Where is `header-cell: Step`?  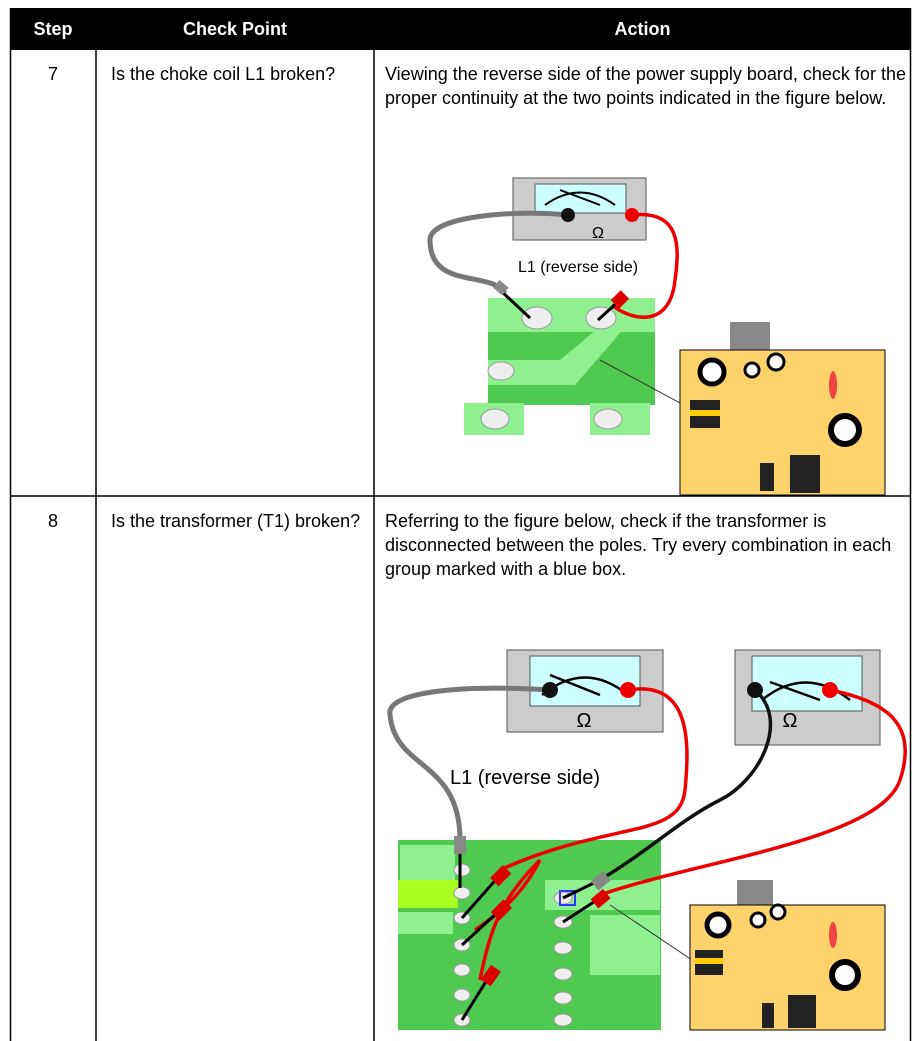 header-cell: Step is located at coordinates (53, 29).